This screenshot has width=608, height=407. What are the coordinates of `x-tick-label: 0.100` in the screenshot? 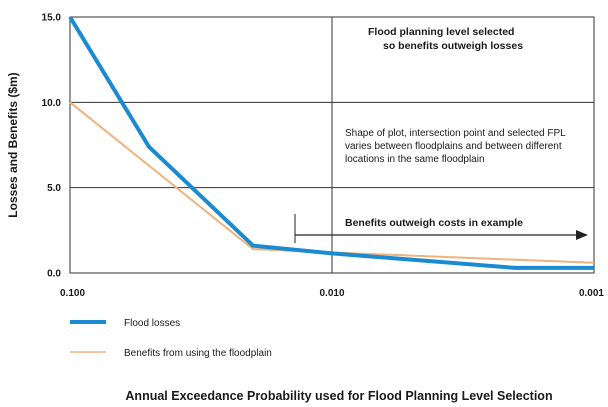 It's located at (72, 293).